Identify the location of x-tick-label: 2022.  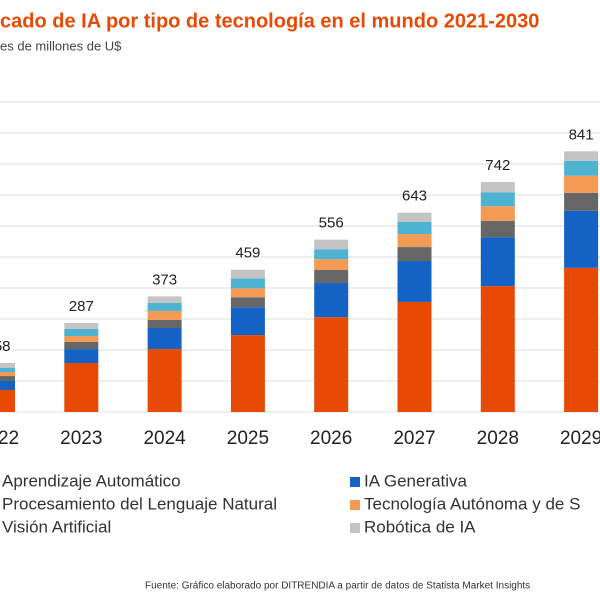
(9, 438).